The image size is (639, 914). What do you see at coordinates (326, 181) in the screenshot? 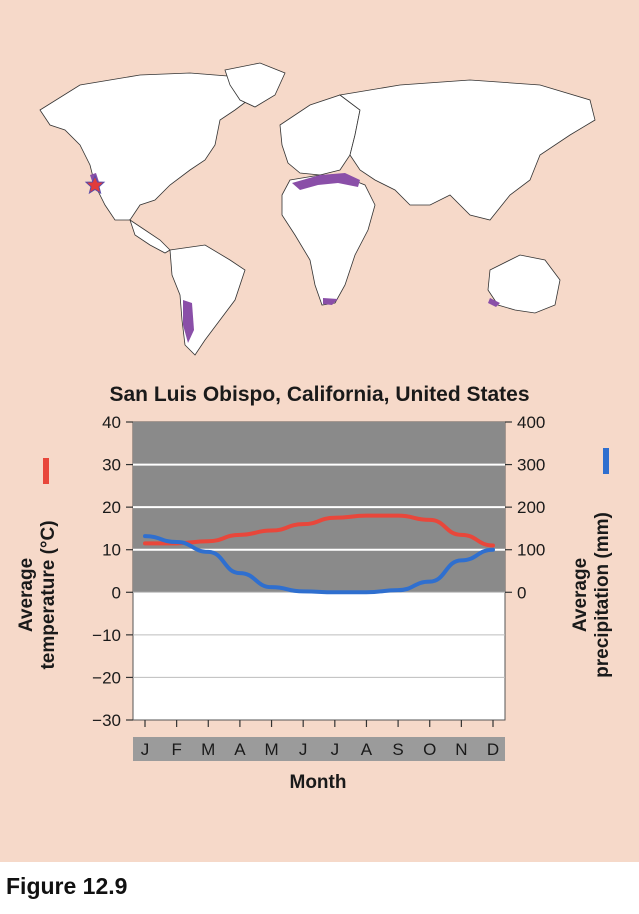
I see `mediterranean-zone` at bounding box center [326, 181].